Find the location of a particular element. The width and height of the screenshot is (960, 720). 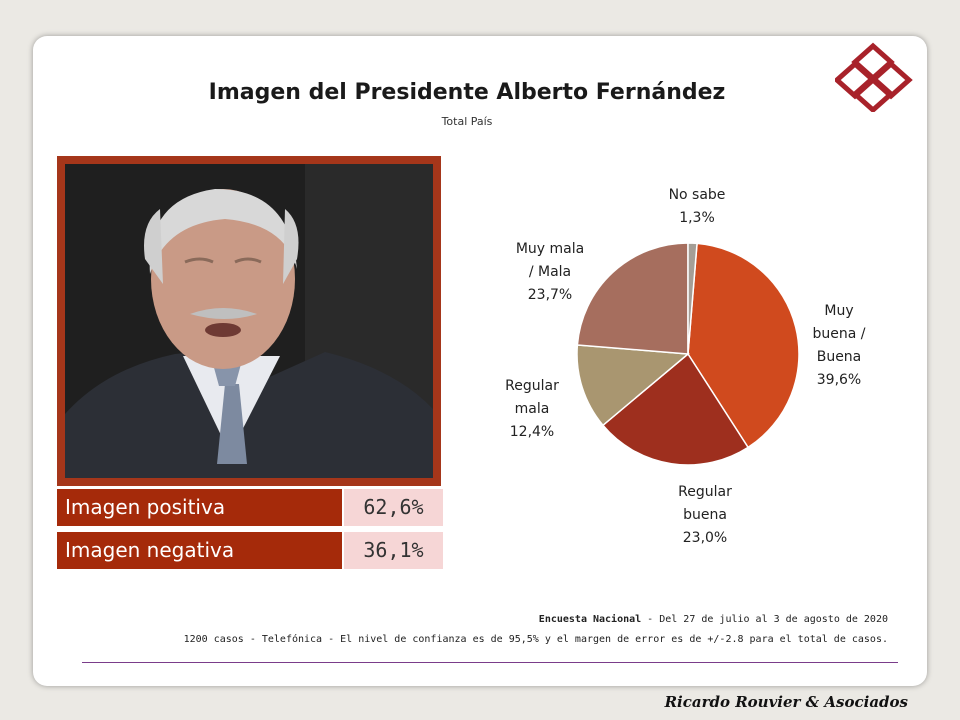

chart-subtitle: Total País is located at coordinates (467, 121).